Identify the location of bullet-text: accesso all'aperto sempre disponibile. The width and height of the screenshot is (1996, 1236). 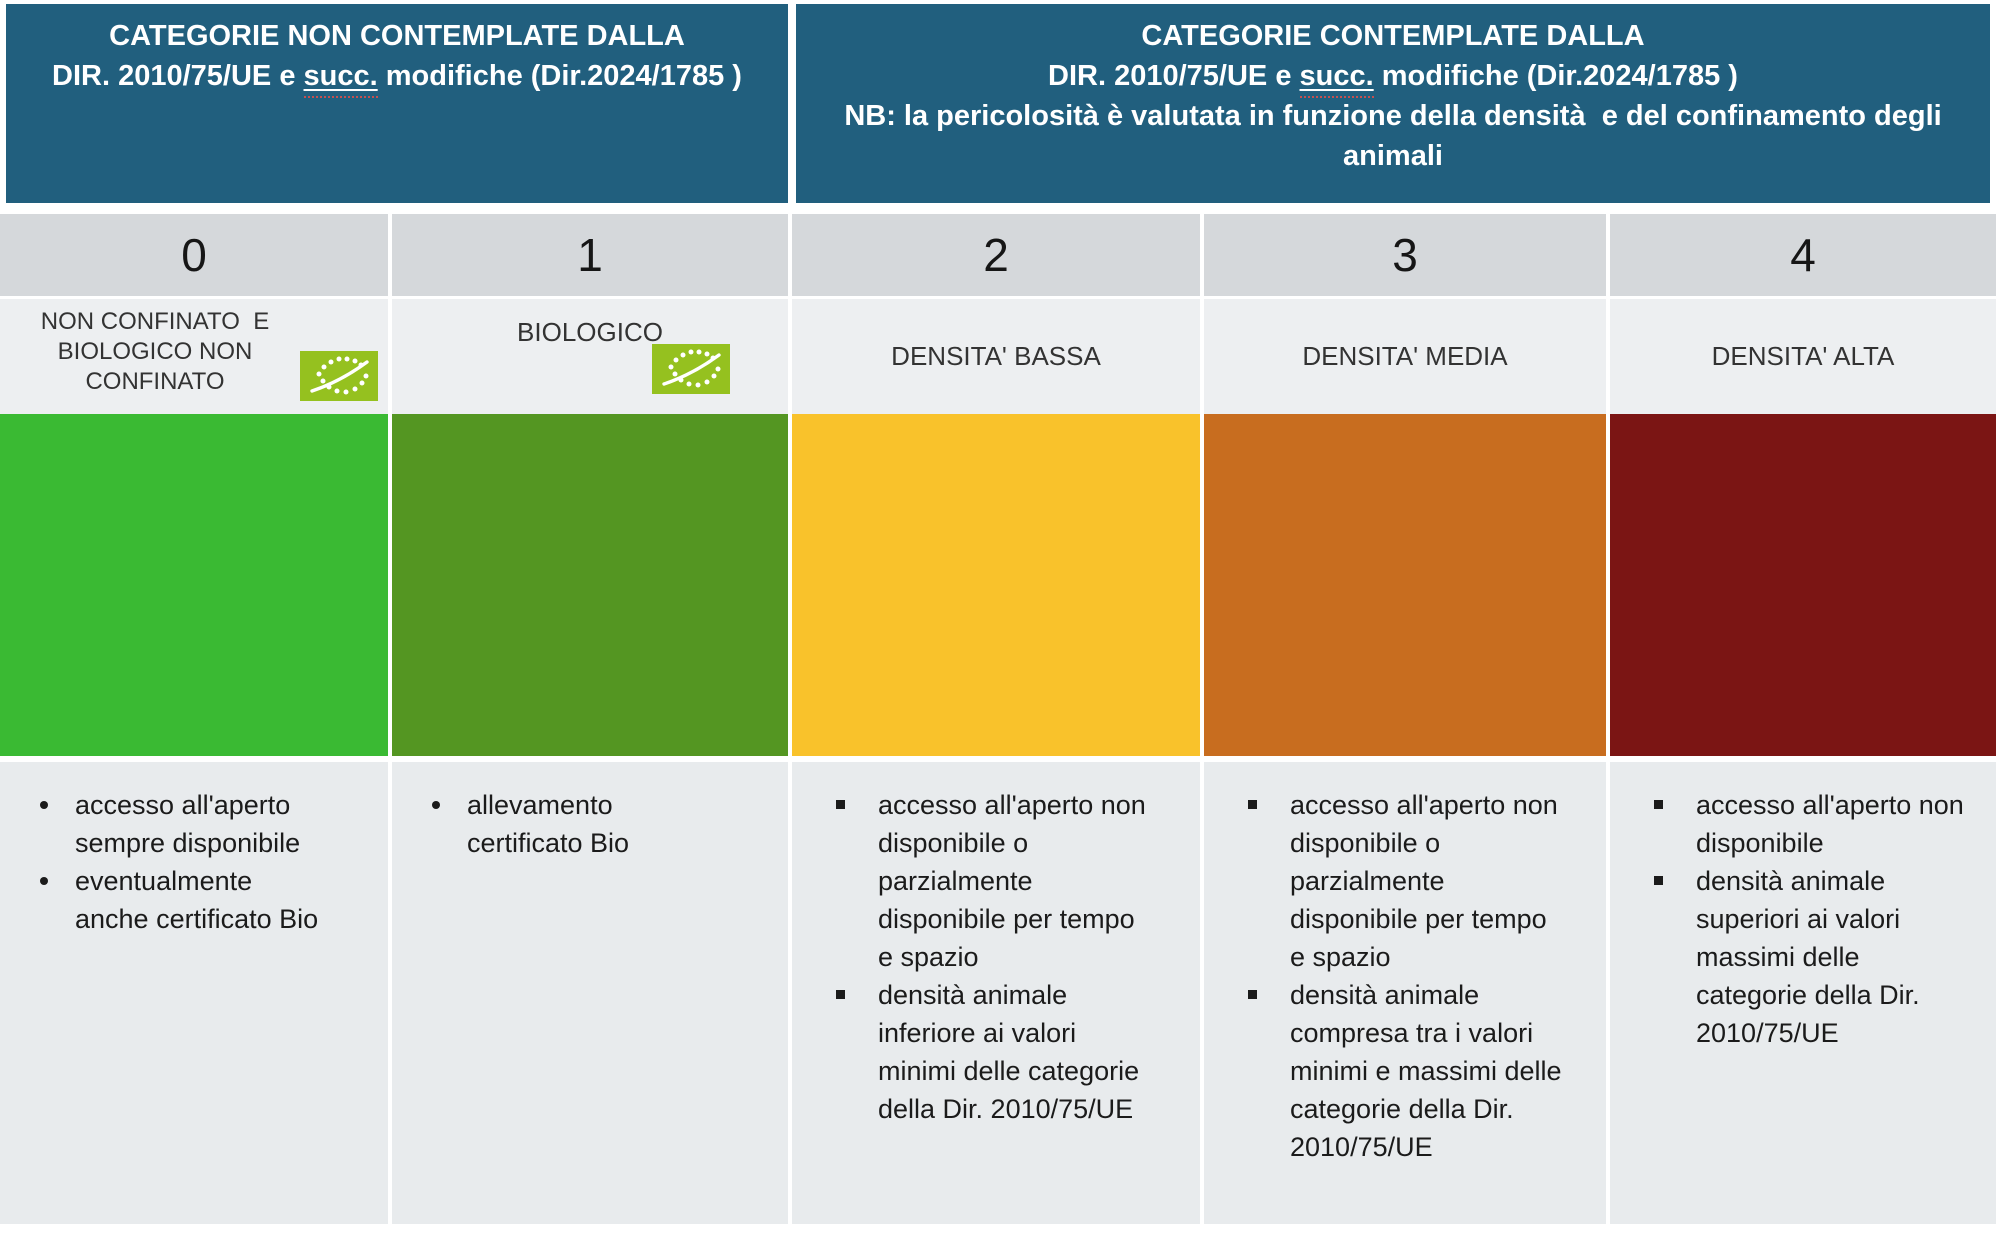
(187, 824).